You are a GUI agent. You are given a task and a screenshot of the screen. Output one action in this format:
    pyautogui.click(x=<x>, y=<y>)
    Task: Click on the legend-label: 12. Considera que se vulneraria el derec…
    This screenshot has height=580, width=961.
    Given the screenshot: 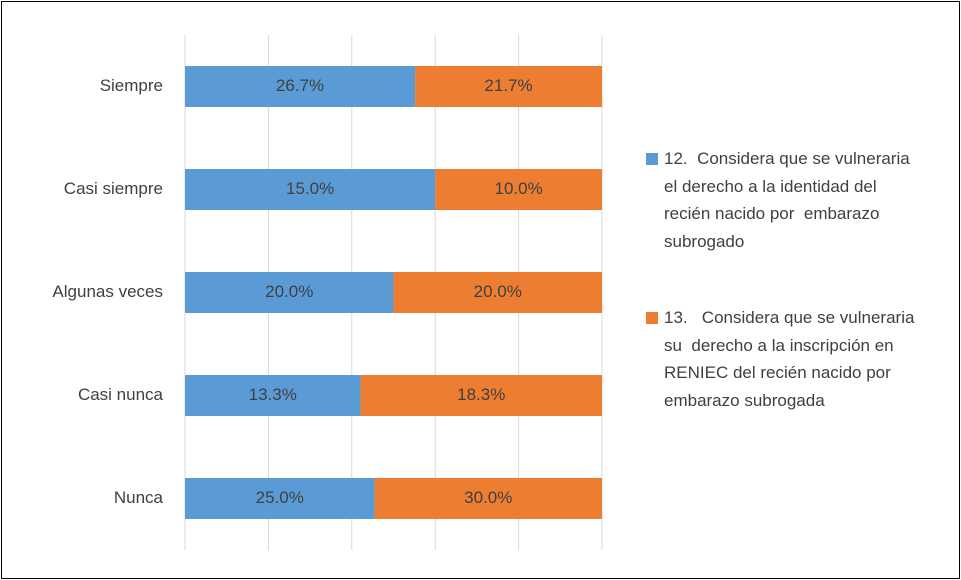 What is the action you would take?
    pyautogui.click(x=792, y=200)
    